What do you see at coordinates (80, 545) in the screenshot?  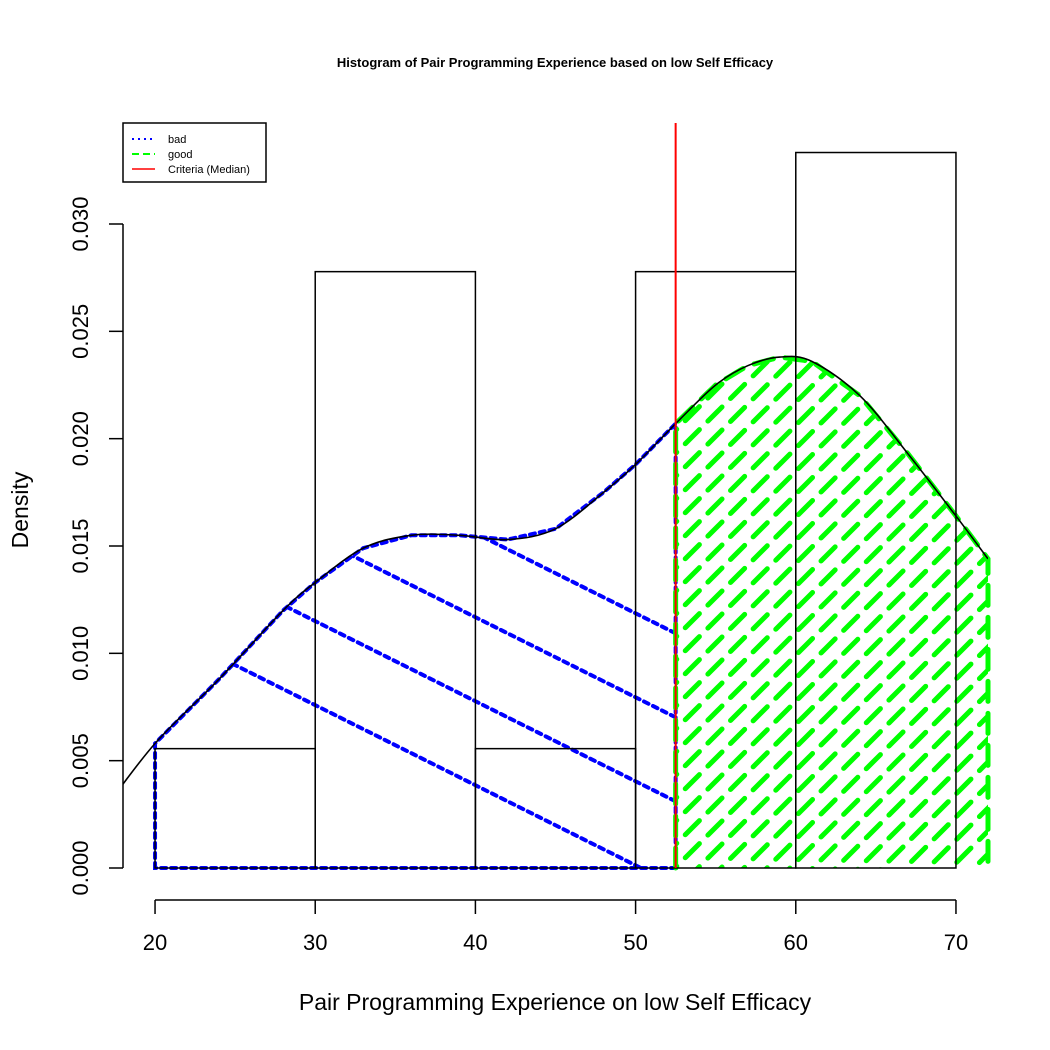 I see `y-tick-label-0.015: 0.015` at bounding box center [80, 545].